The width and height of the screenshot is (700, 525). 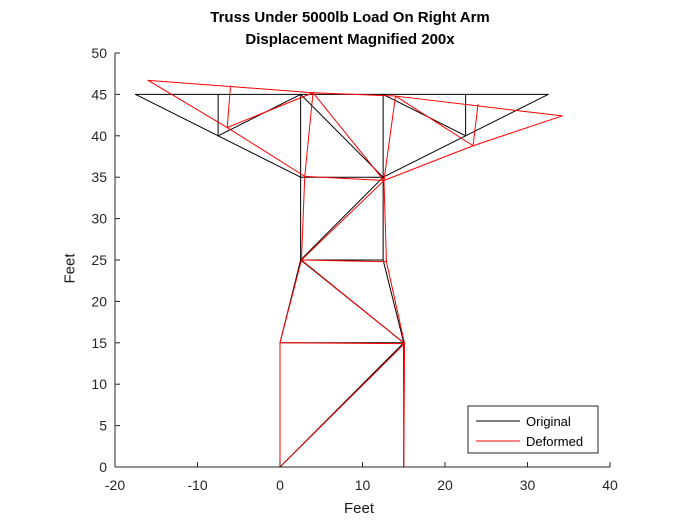 I want to click on y-tick-label: 40, so click(x=99, y=136).